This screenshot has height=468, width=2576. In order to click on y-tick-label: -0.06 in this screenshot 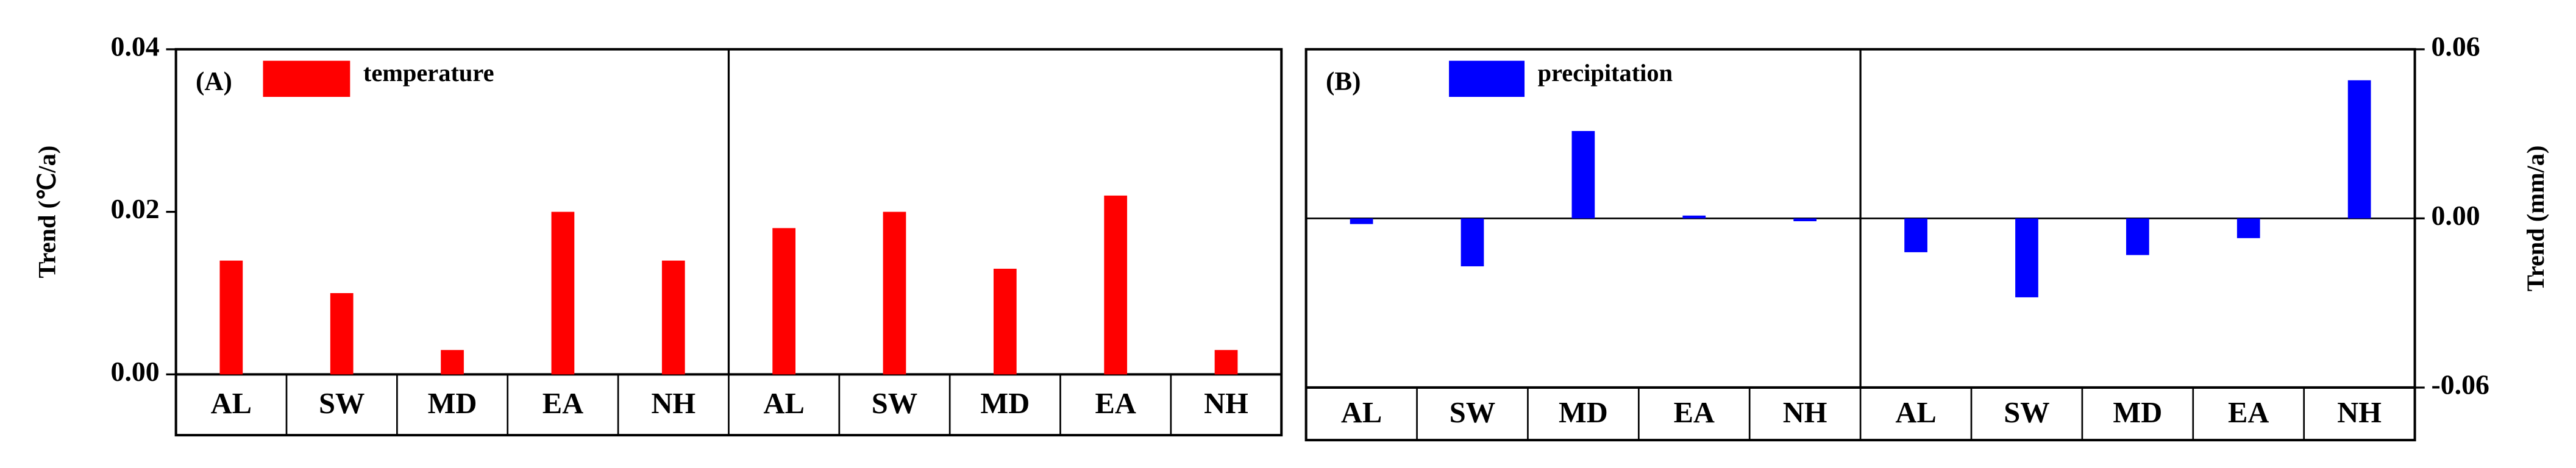, I will do `click(2460, 384)`.